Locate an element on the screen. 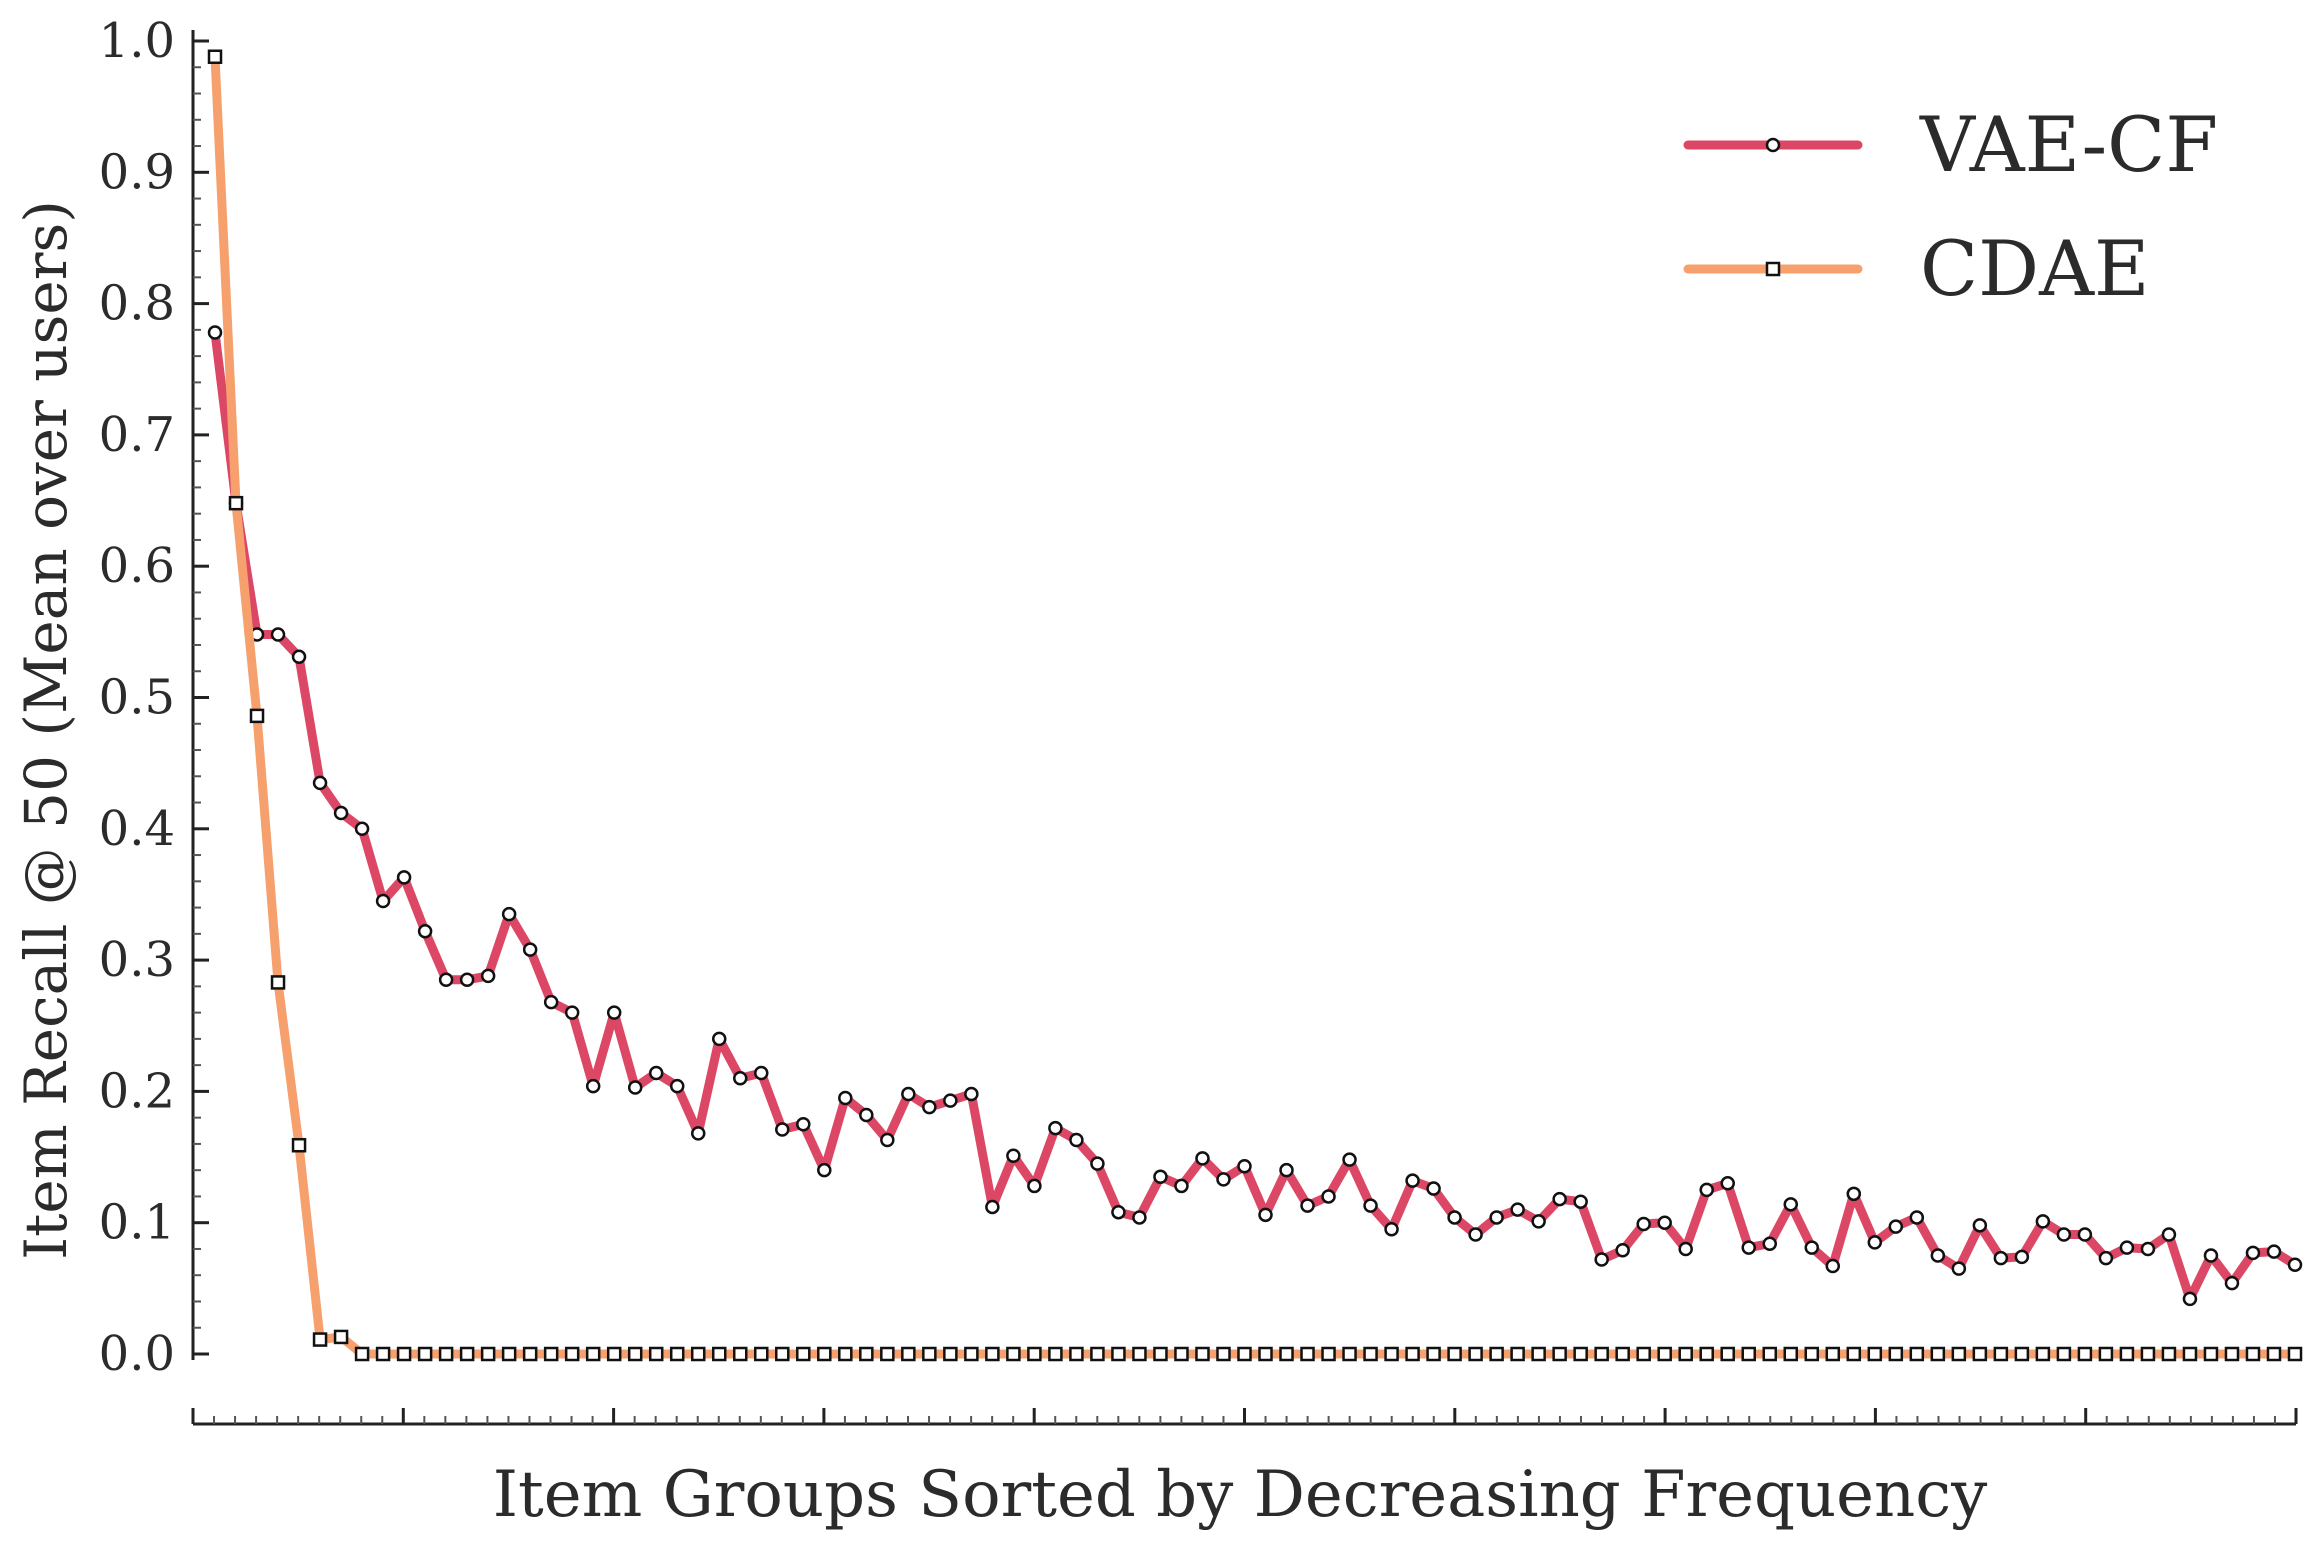  y-axis-ticks: 0.0 0.1 0.2 0.3 0.4 0.5 0.6 0.7 0.8 0.9 1.0 is located at coordinates (154, 697).